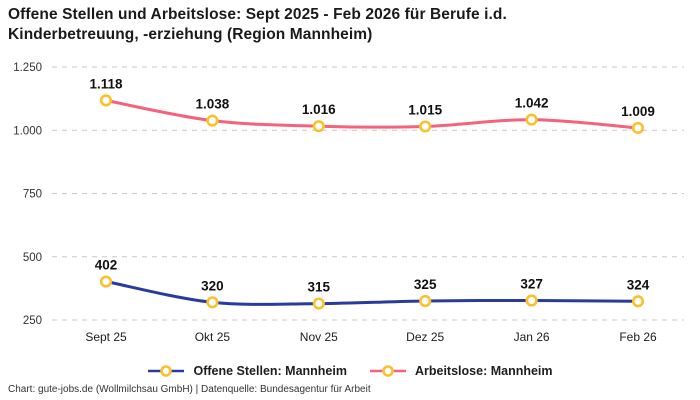 The height and width of the screenshot is (400, 700). I want to click on value-label-offene-stellen: 315, so click(319, 287).